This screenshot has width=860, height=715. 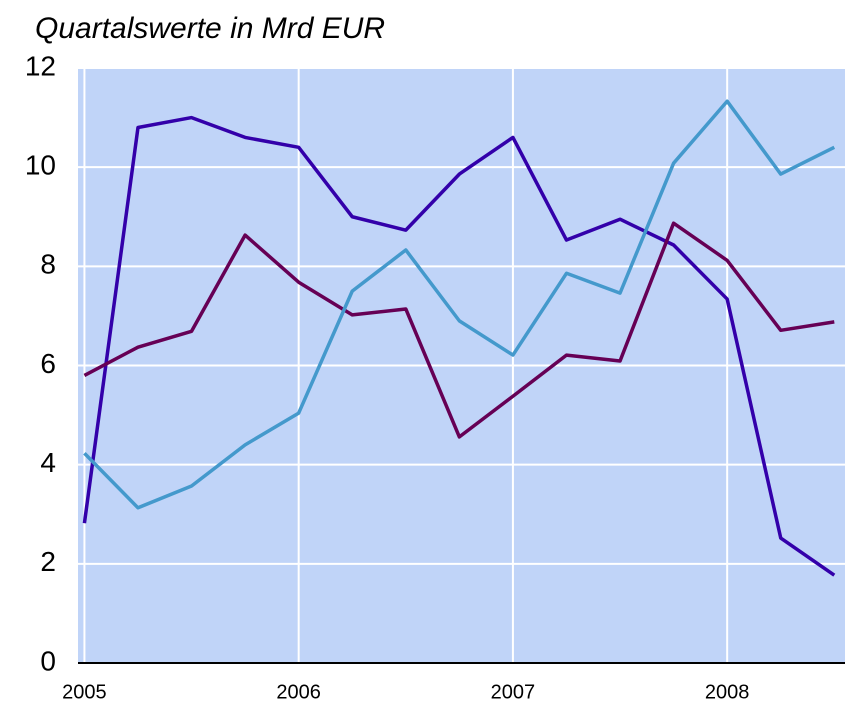 I want to click on y-tick-label: 2, so click(x=48, y=561).